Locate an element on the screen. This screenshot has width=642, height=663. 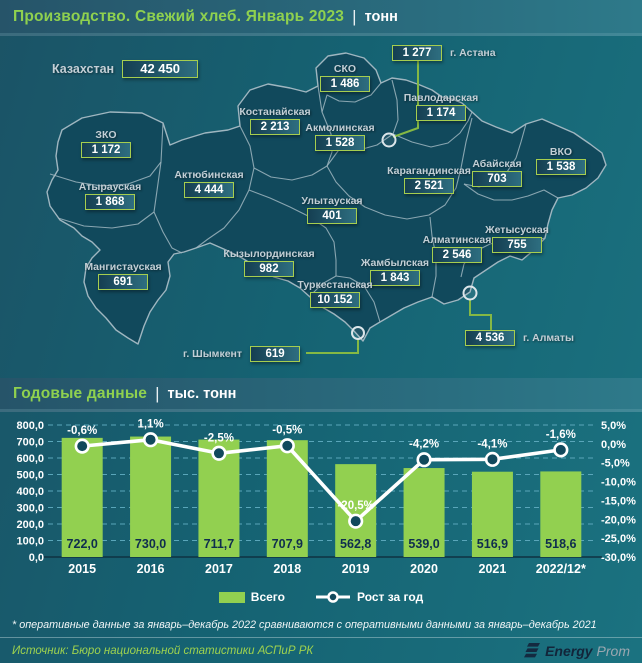
svg-text: 700,0 is located at coordinates (30, 443).